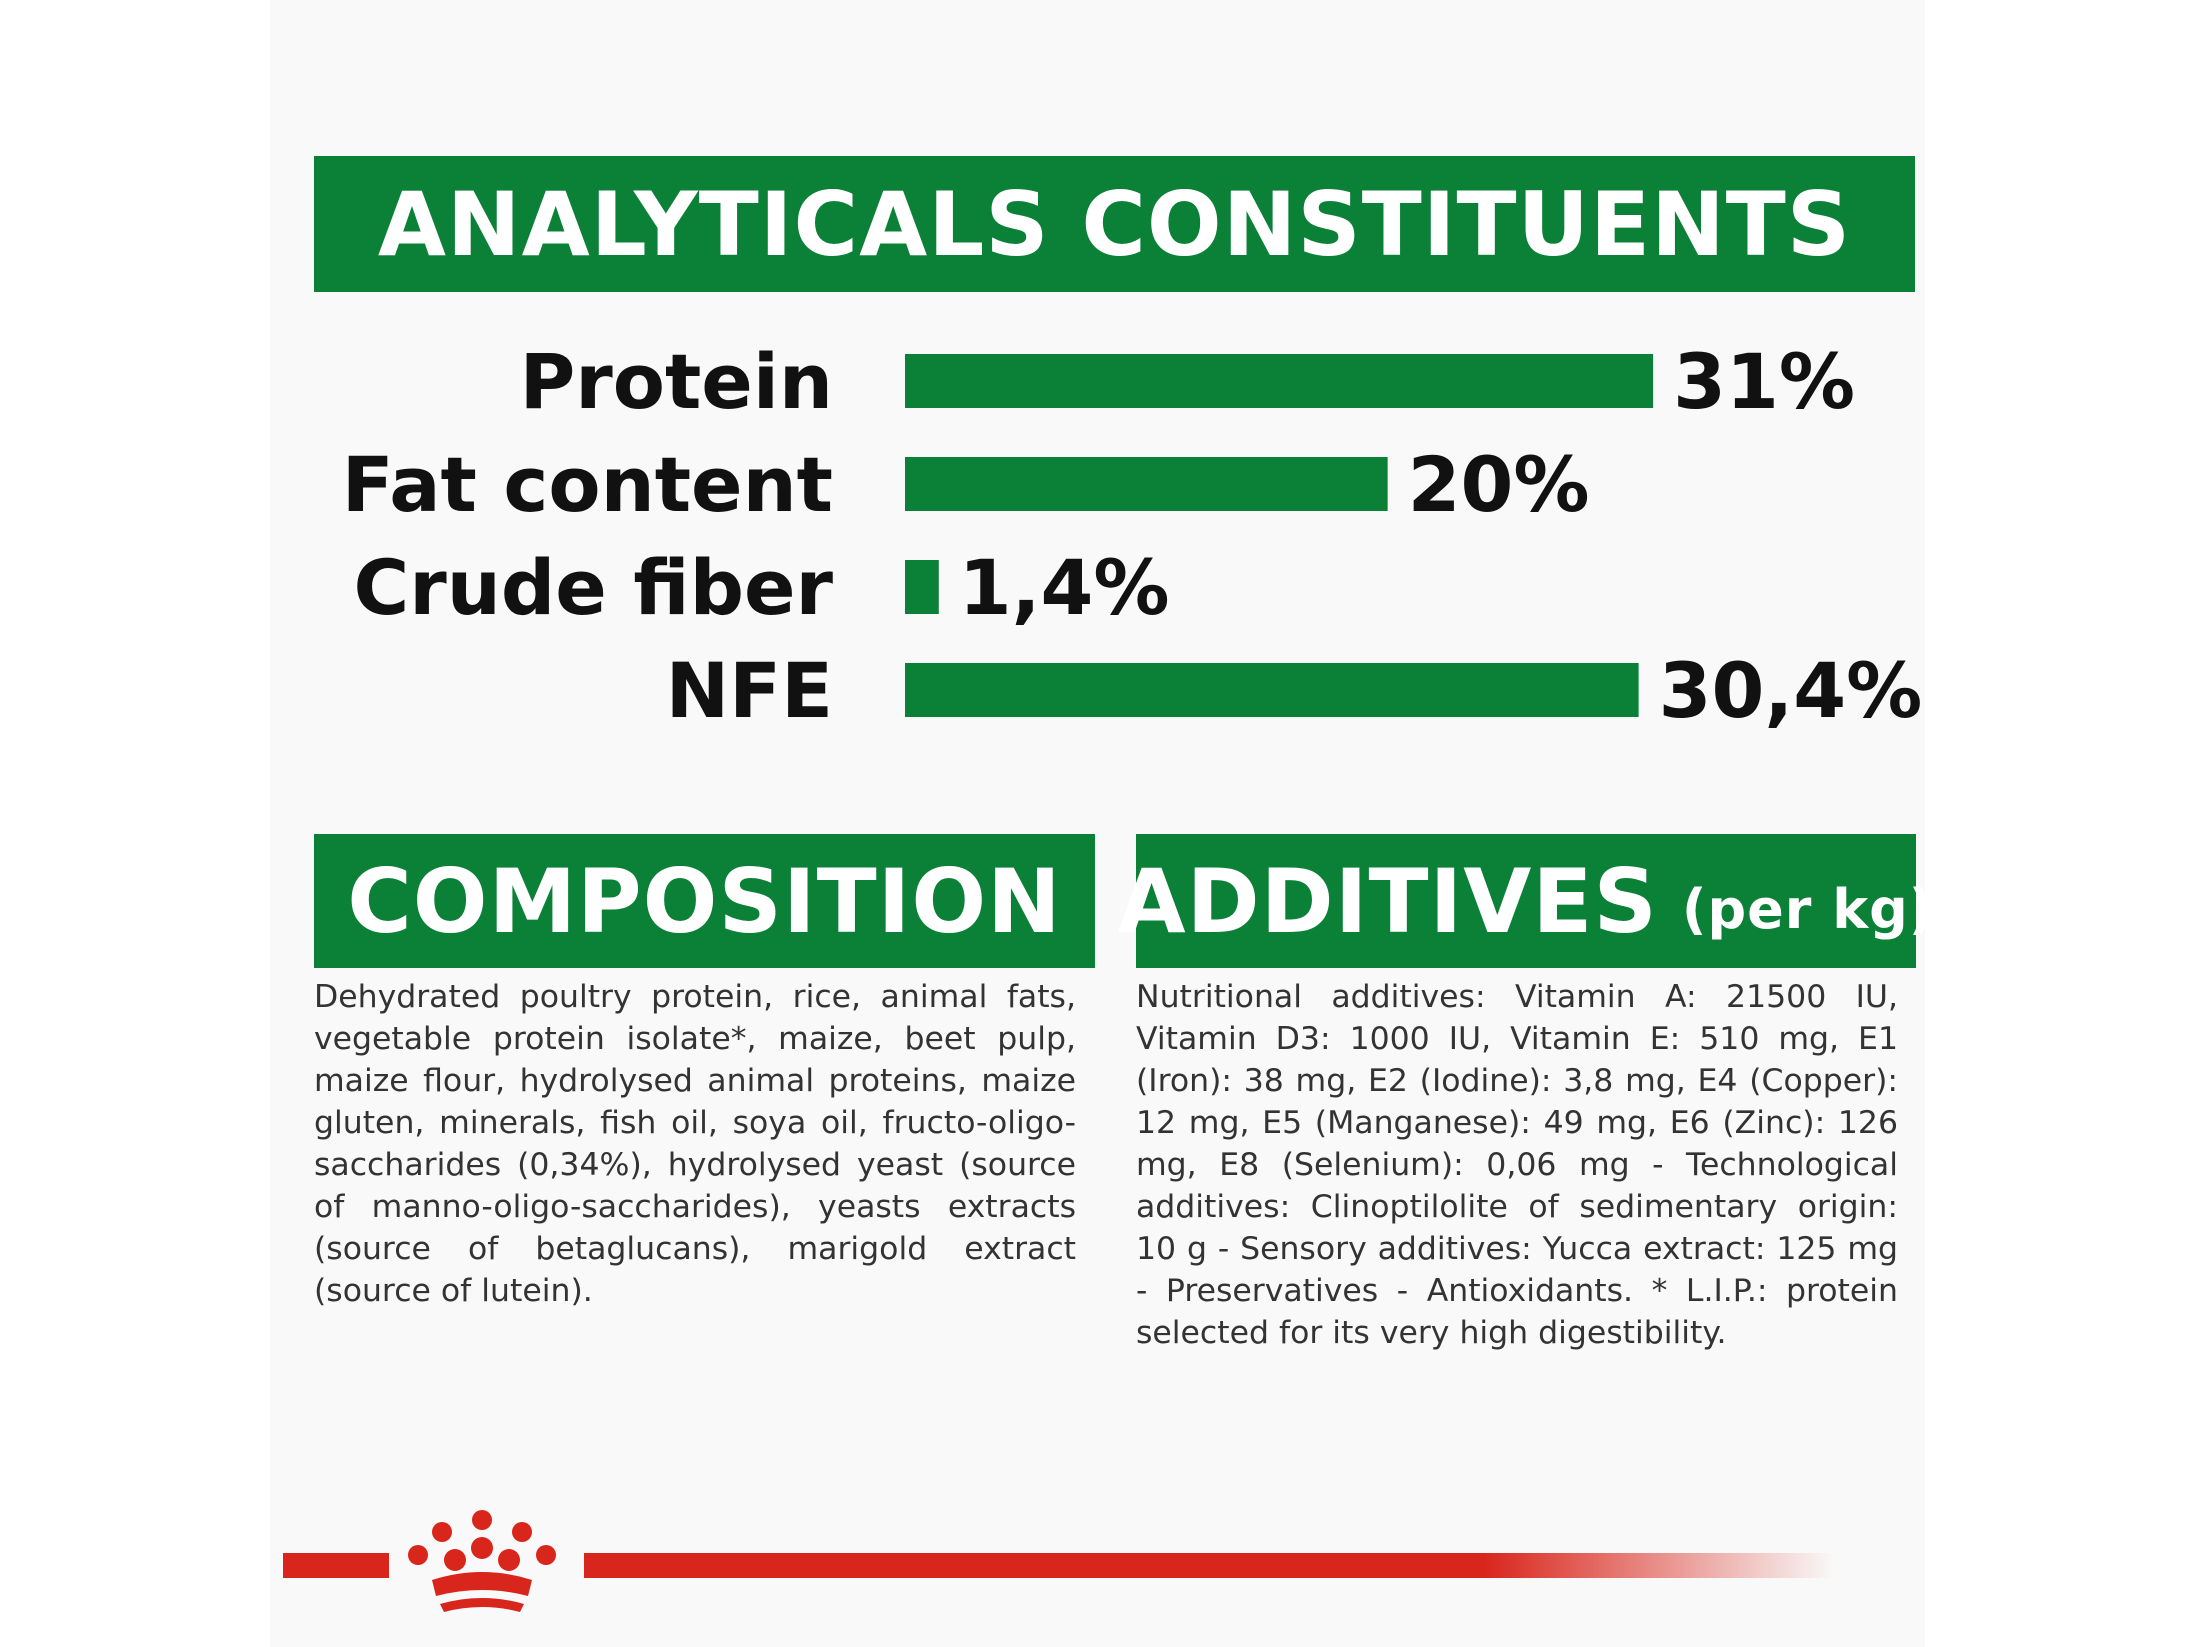 The image size is (2197, 1647). I want to click on additives-header: ADDITIVES (per kg), so click(1525, 901).